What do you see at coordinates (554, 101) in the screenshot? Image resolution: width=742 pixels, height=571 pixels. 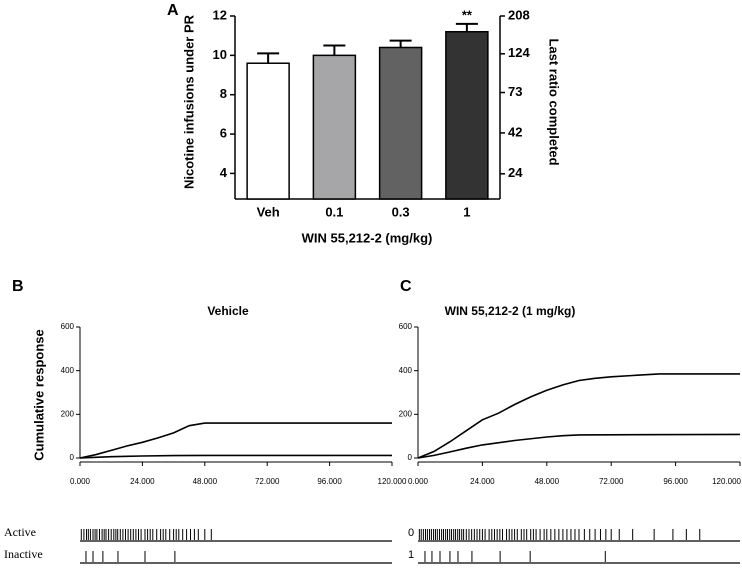 I see `y2-axis-label: Last ratio completed` at bounding box center [554, 101].